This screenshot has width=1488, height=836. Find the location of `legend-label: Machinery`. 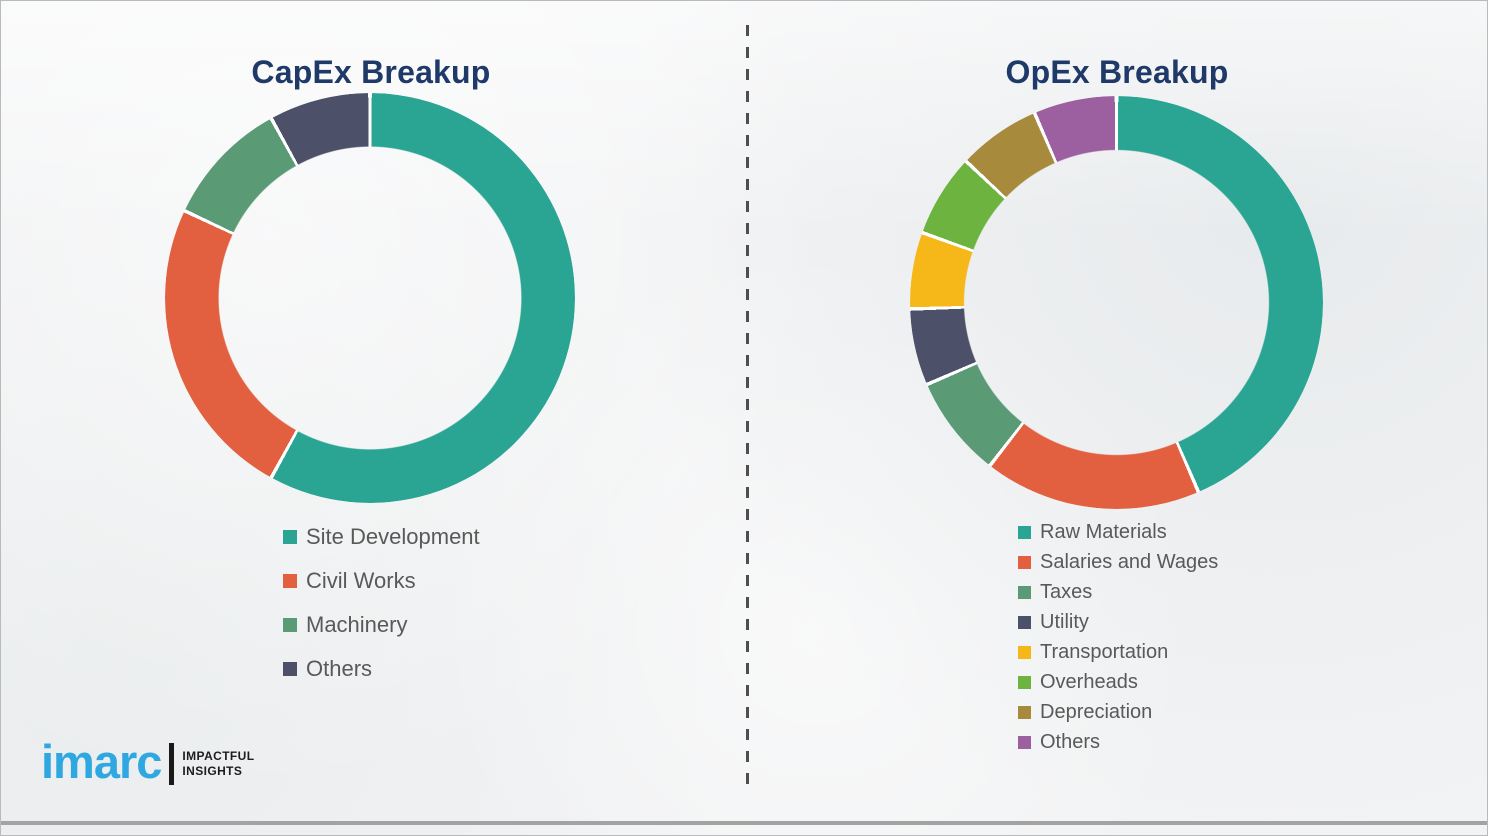

legend-label: Machinery is located at coordinates (357, 624).